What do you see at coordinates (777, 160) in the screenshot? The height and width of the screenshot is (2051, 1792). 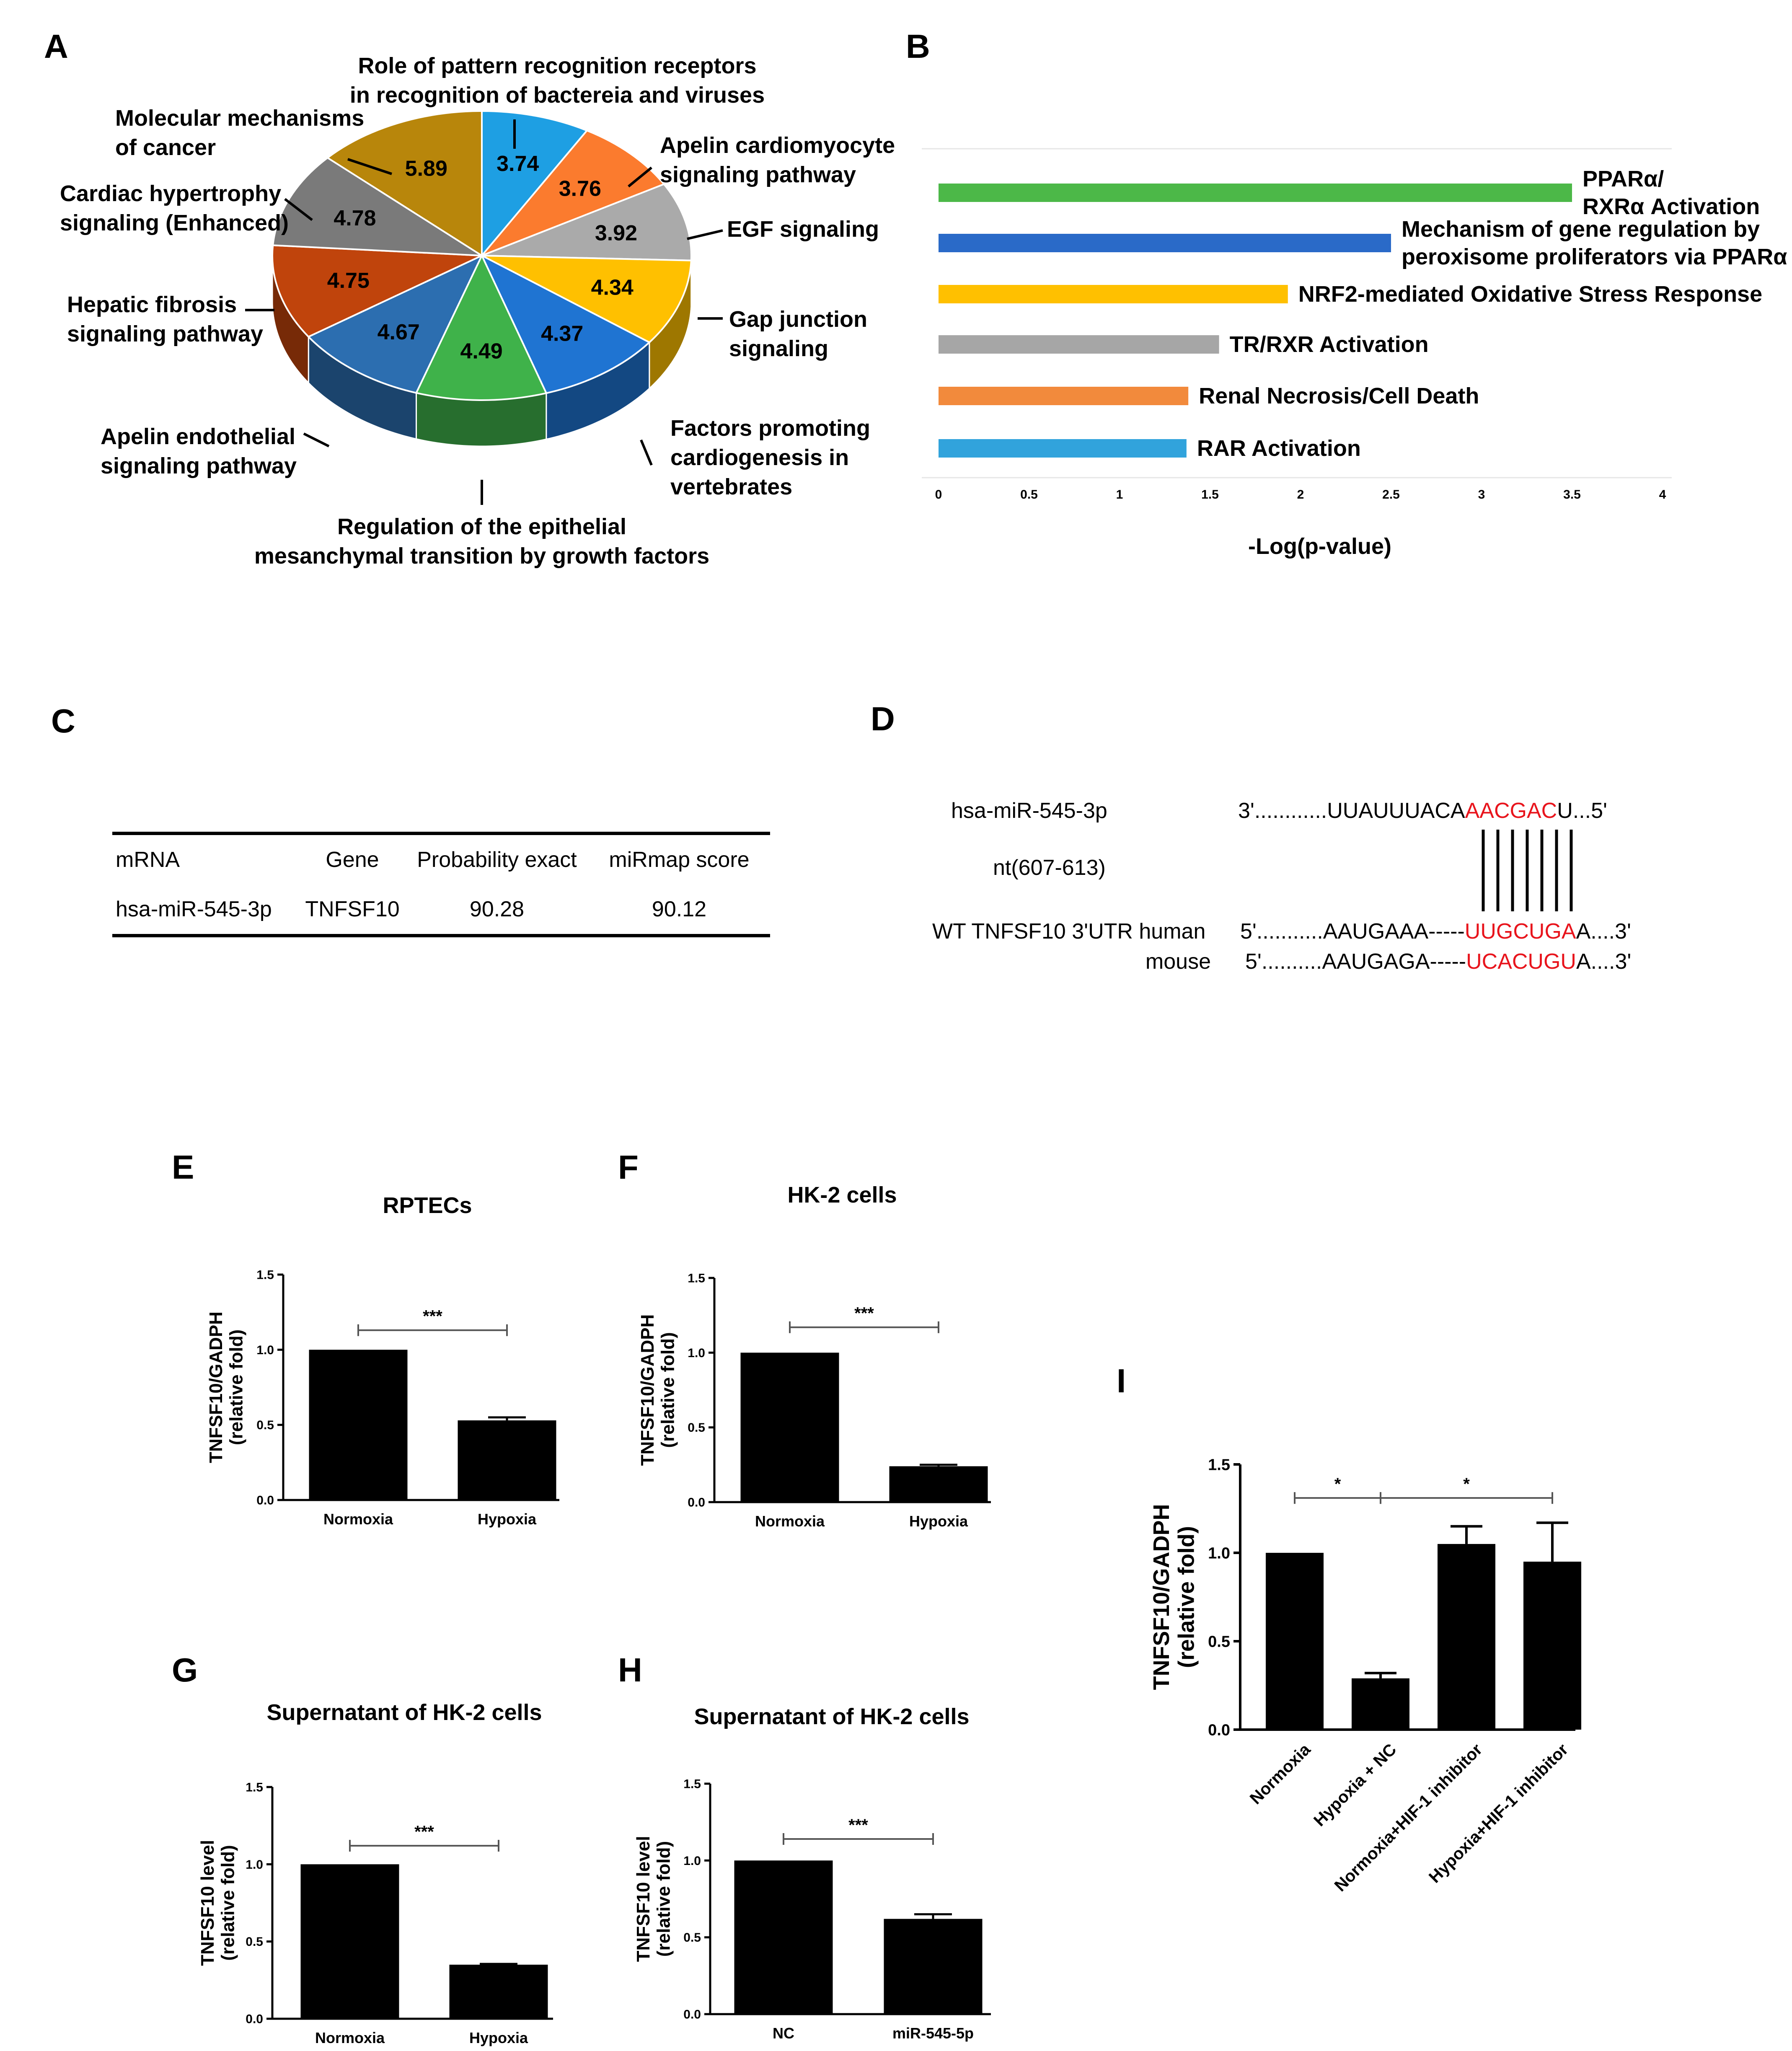 I see `pie-category-label: Apelin cardiomyocyte signaling pathway` at bounding box center [777, 160].